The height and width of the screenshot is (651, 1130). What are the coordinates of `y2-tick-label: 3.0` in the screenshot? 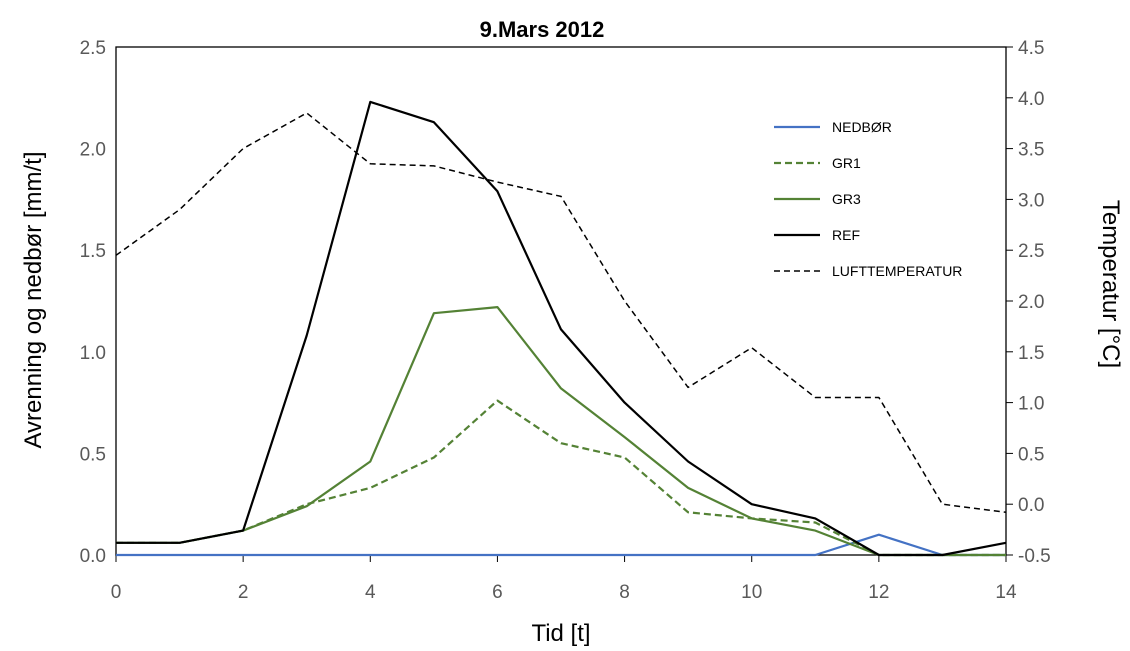 It's located at (1031, 200).